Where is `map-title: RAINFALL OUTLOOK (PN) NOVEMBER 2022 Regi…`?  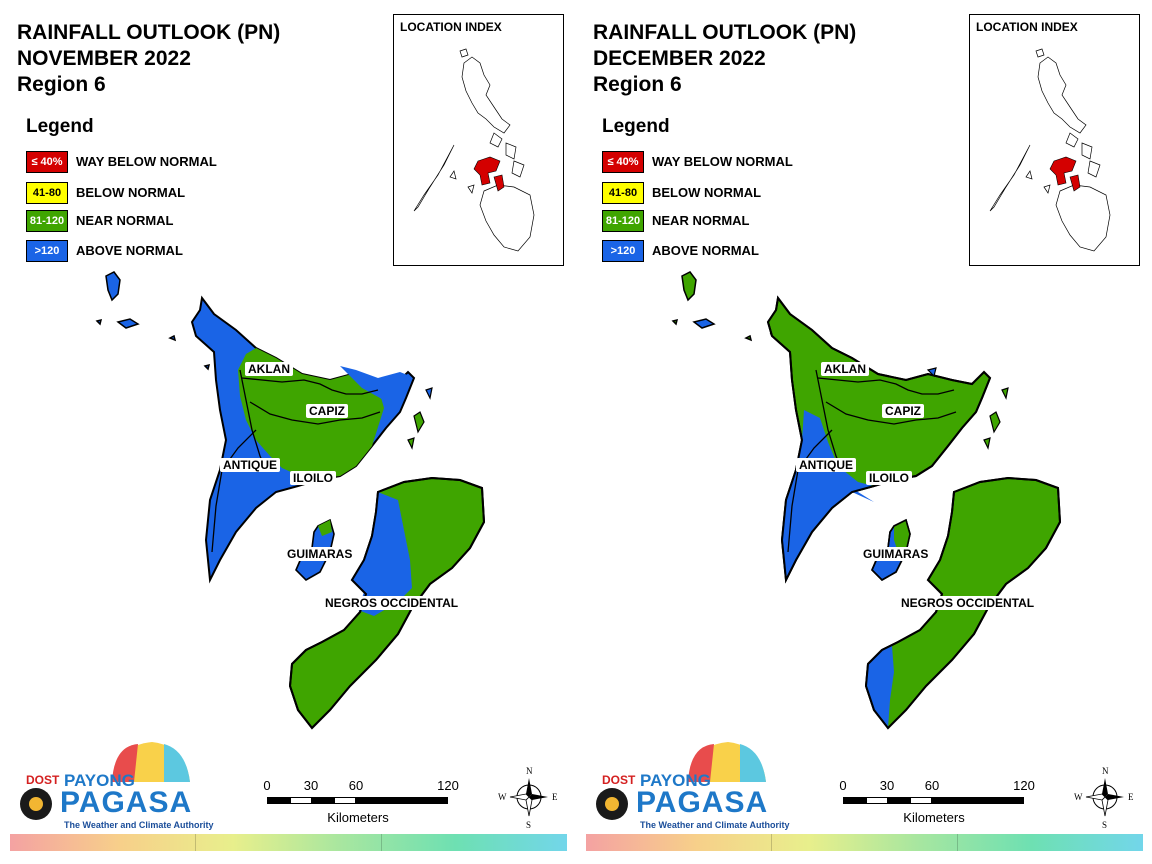 map-title: RAINFALL OUTLOOK (PN) NOVEMBER 2022 Regi… is located at coordinates (148, 59).